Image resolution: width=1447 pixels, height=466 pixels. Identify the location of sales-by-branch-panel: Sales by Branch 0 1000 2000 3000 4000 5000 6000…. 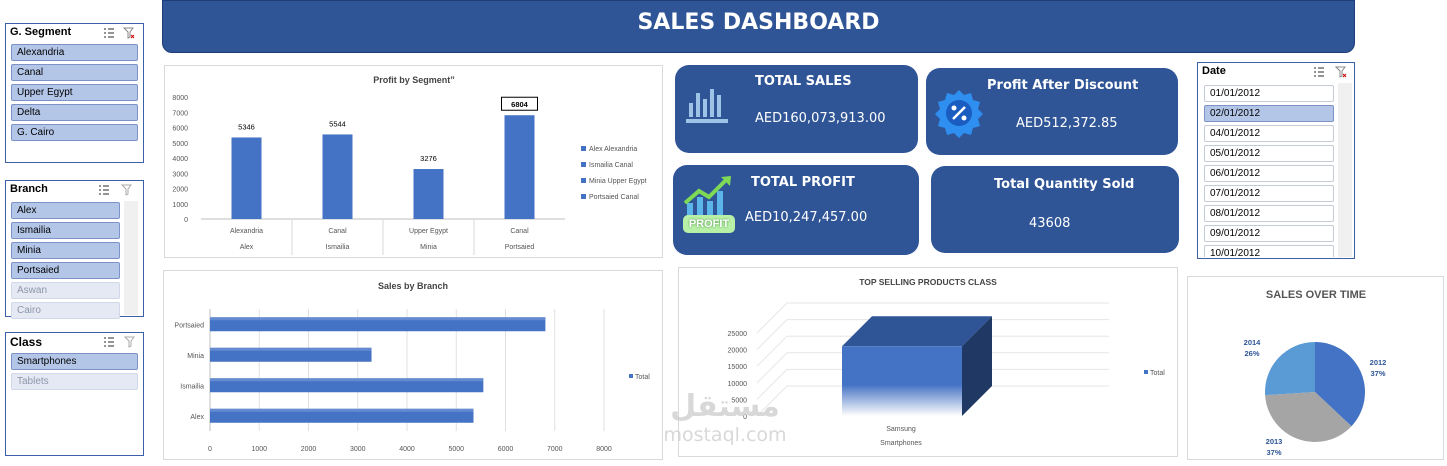
(413, 365).